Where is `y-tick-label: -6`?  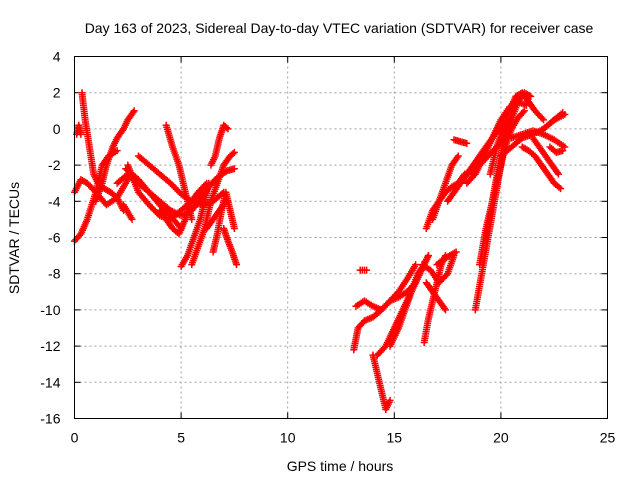
y-tick-label: -6 is located at coordinates (54, 238).